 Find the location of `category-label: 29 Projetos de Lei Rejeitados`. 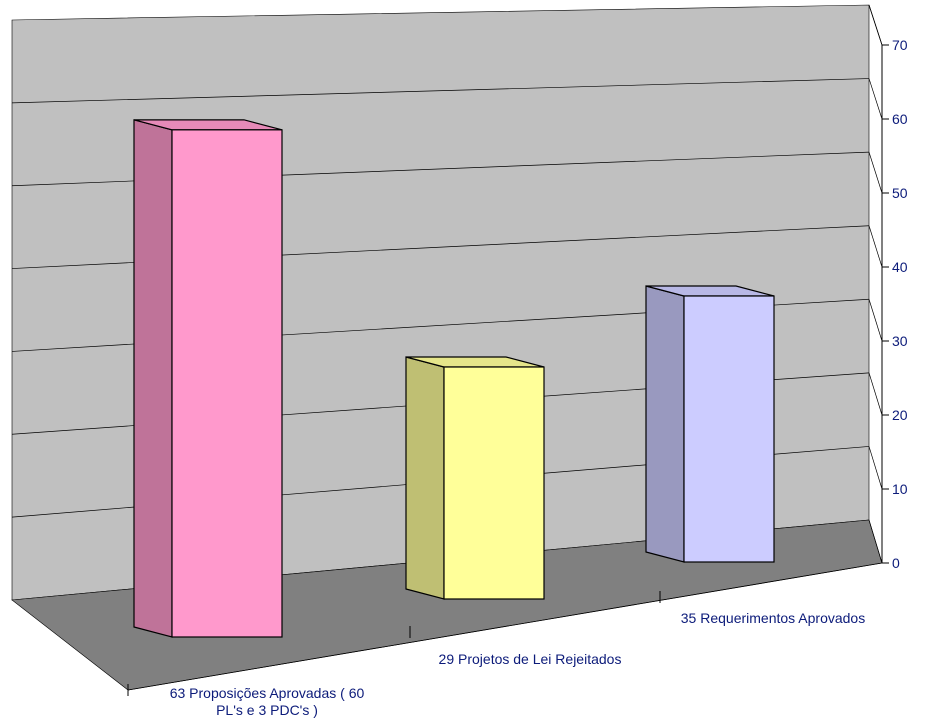

category-label: 29 Projetos de Lei Rejeitados is located at coordinates (530, 659).